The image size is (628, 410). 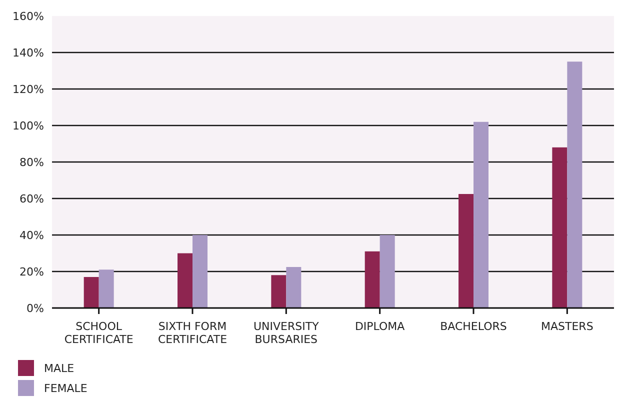 What do you see at coordinates (59, 368) in the screenshot?
I see `legend-label: MALE` at bounding box center [59, 368].